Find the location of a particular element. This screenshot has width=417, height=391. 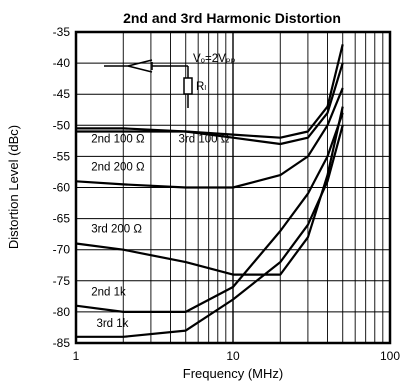

y-tick-label: -50 is located at coordinates (62, 125).